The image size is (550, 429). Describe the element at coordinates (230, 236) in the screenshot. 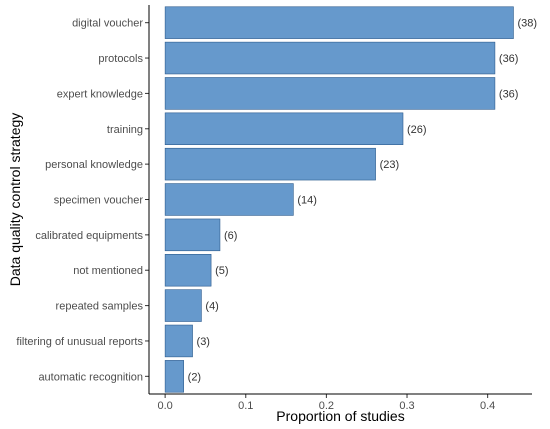

I see `data-label: (6)` at that location.